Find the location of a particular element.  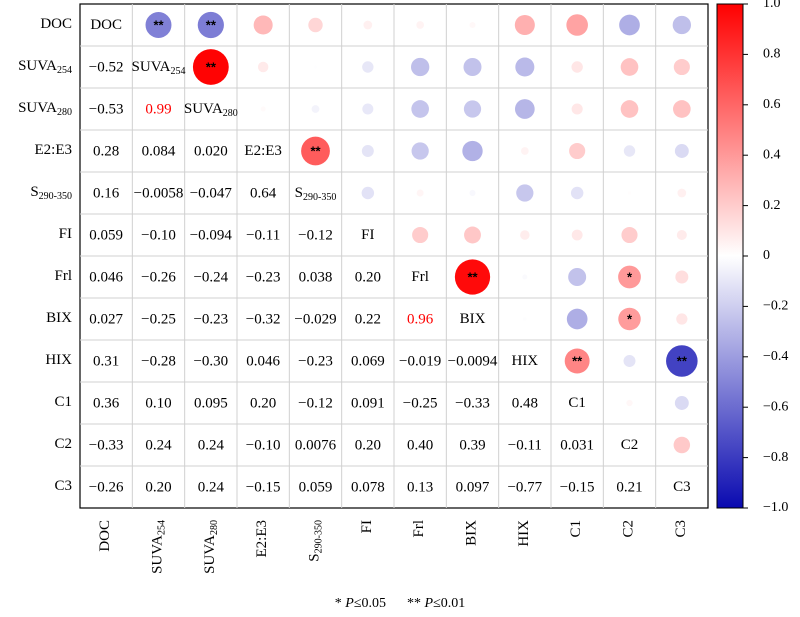

correlation-value: 0.96 is located at coordinates (420, 319).